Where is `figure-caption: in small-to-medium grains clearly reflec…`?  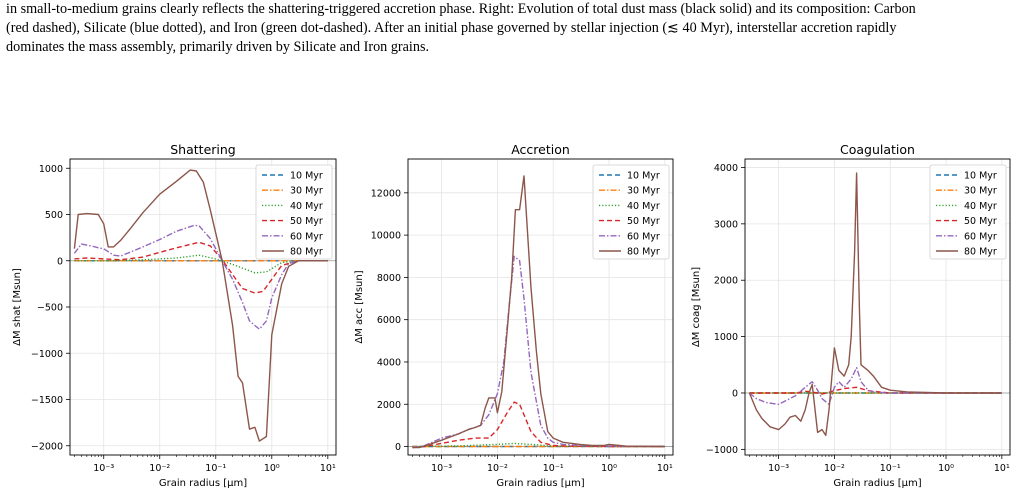 figure-caption: in small-to-medium grains clearly reflec… is located at coordinates (512, 28).